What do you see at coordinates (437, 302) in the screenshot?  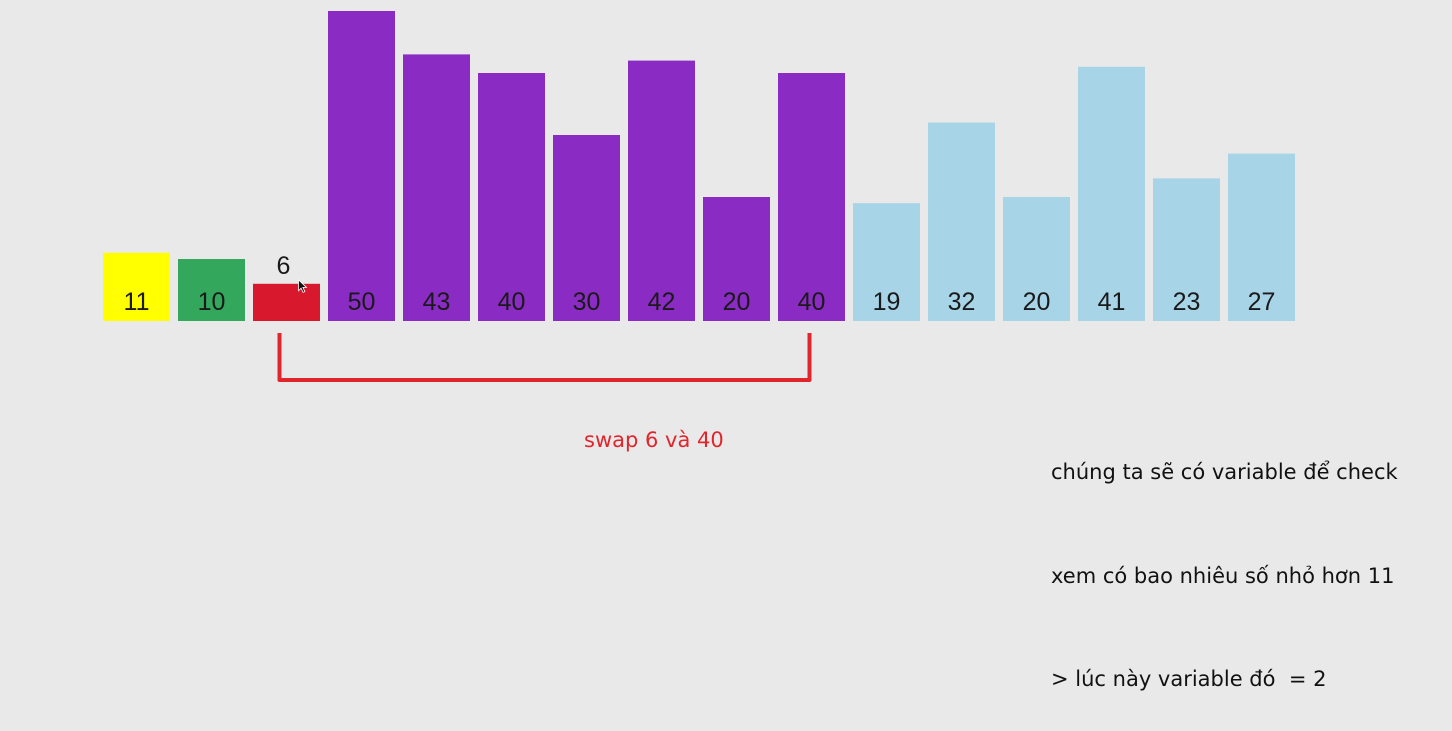 I see `bar-value-label: 43` at bounding box center [437, 302].